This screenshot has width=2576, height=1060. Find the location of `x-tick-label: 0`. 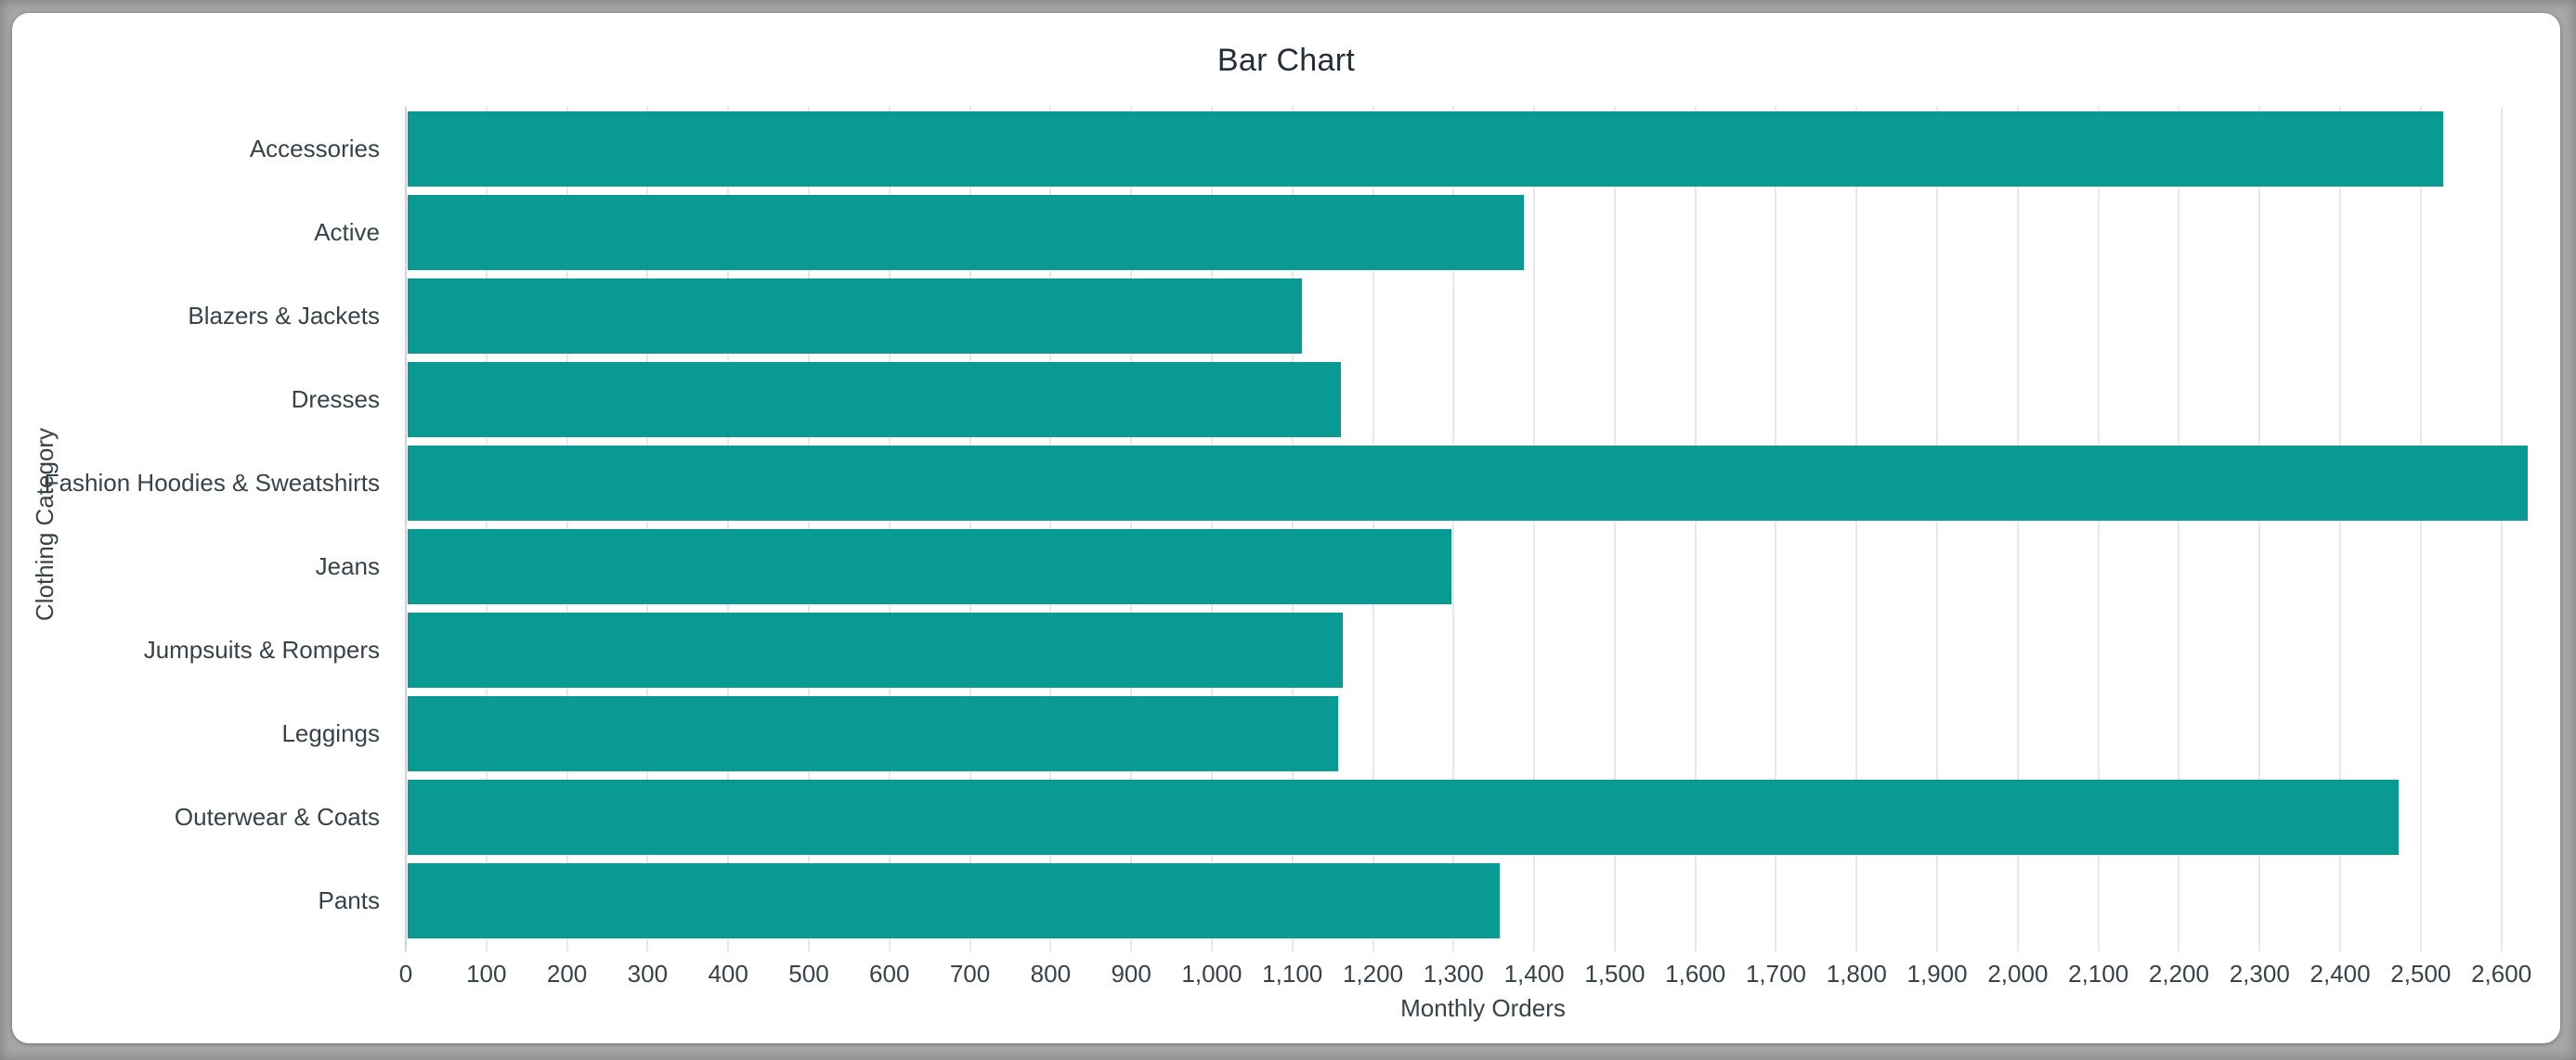

x-tick-label: 0 is located at coordinates (405, 974).